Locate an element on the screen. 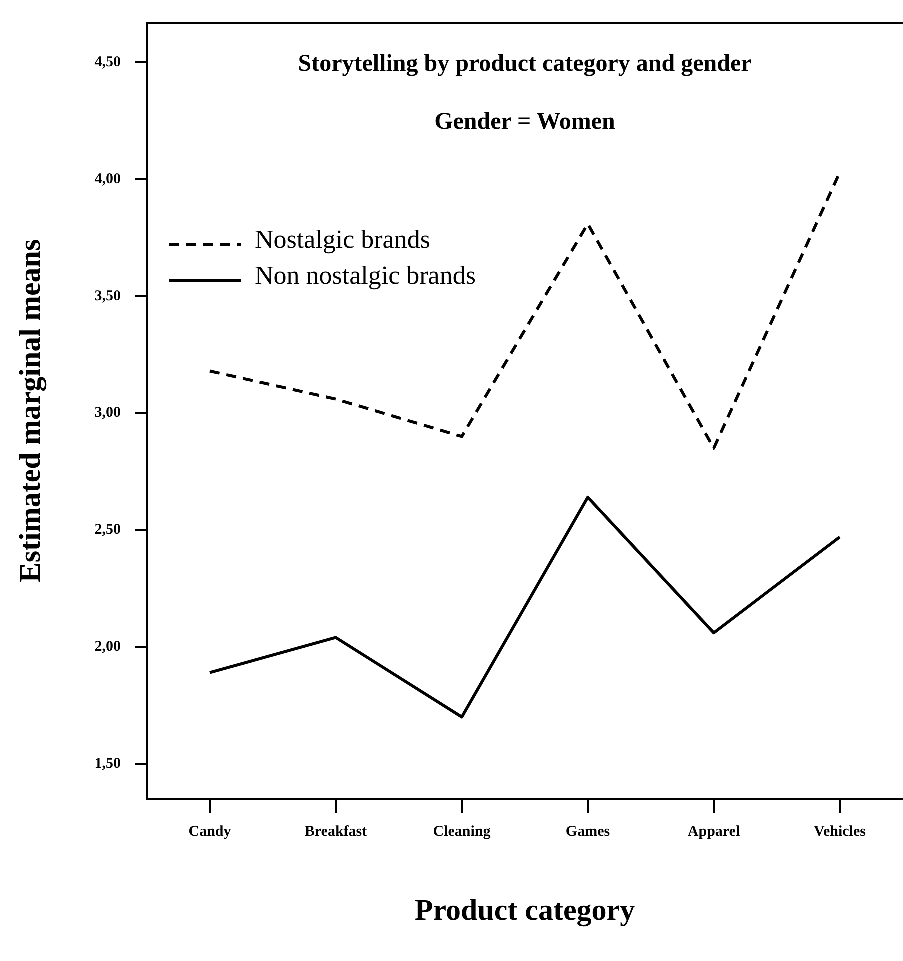 This screenshot has height=961, width=903. y-tick-label: 4,00 is located at coordinates (107, 179).